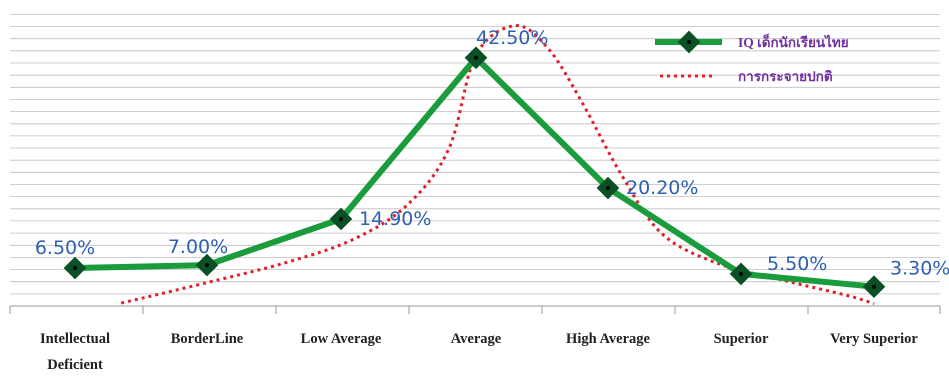 The width and height of the screenshot is (949, 379). Describe the element at coordinates (75, 339) in the screenshot. I see `x-tick-label: Intellectual` at that location.